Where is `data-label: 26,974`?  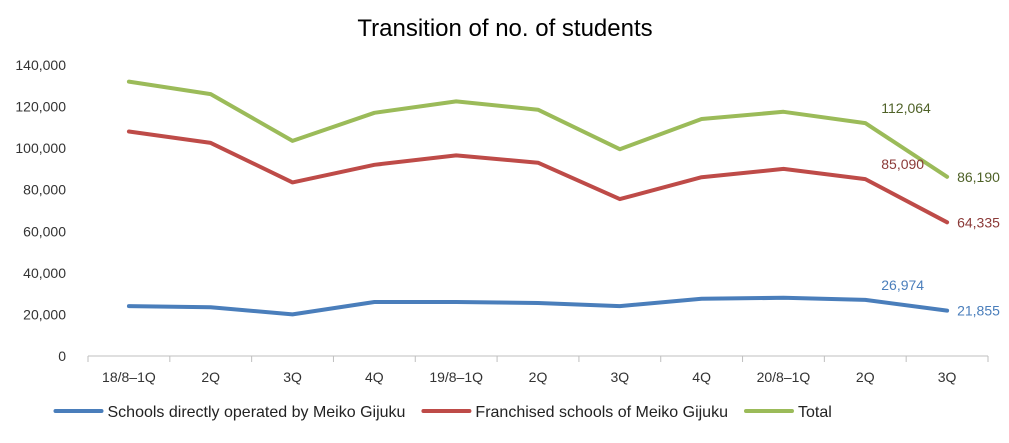
data-label: 26,974 is located at coordinates (902, 285).